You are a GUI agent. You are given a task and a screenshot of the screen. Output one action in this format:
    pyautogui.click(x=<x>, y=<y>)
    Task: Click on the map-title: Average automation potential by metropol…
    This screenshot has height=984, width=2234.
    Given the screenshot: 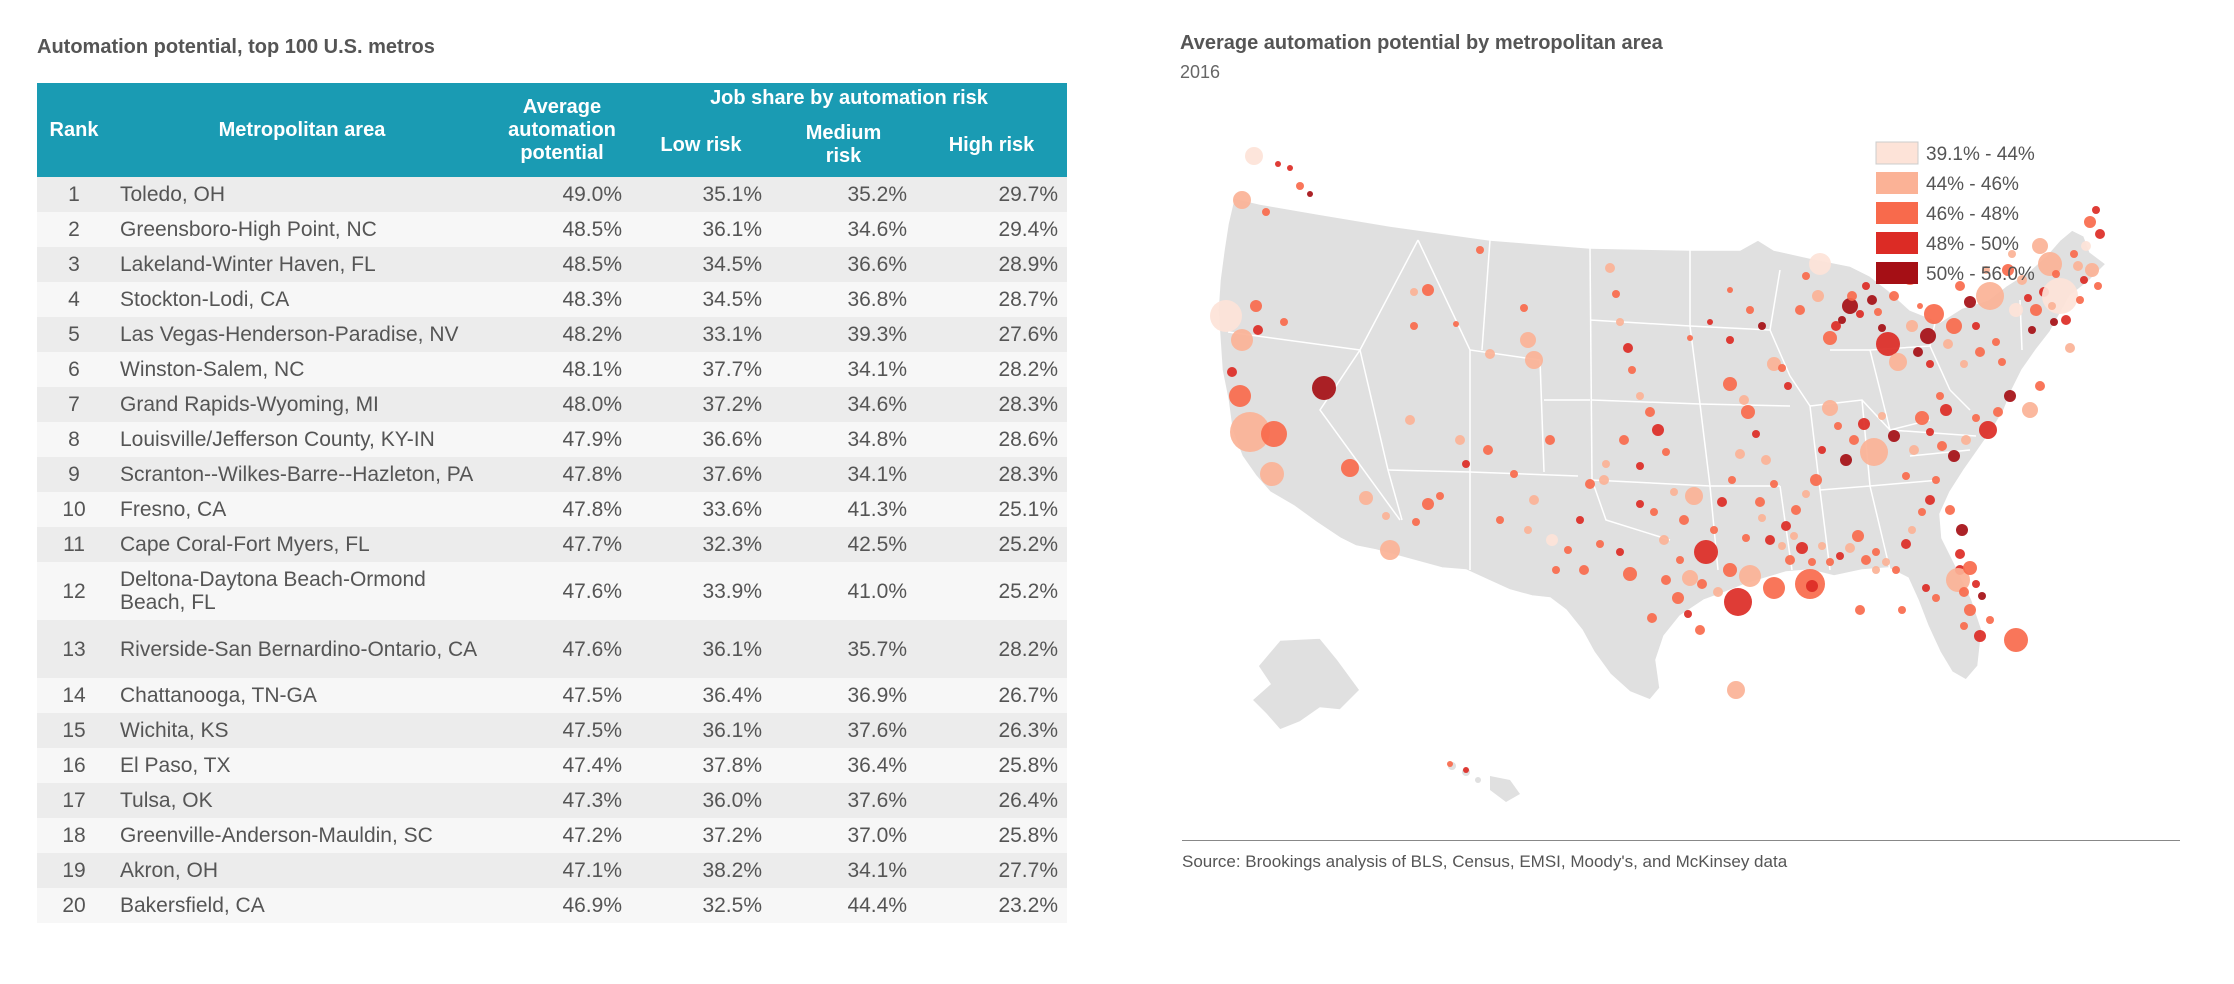 What is the action you would take?
    pyautogui.click(x=1421, y=43)
    